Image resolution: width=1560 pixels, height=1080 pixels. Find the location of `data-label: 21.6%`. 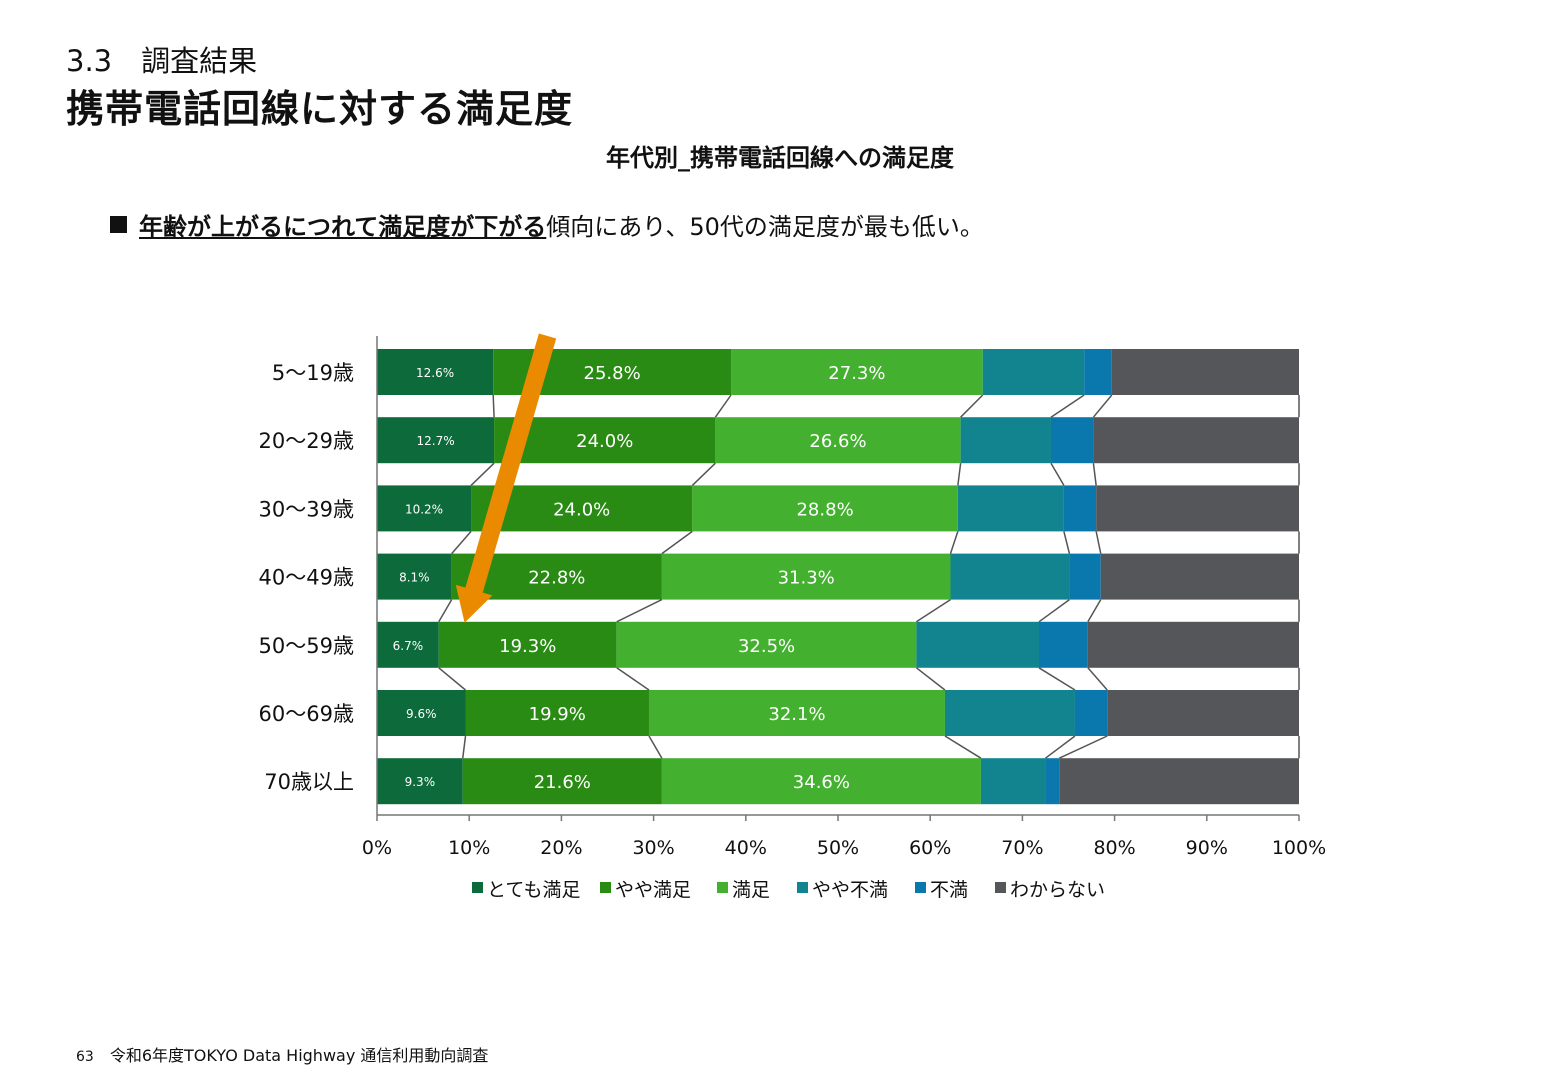

data-label: 21.6% is located at coordinates (562, 782).